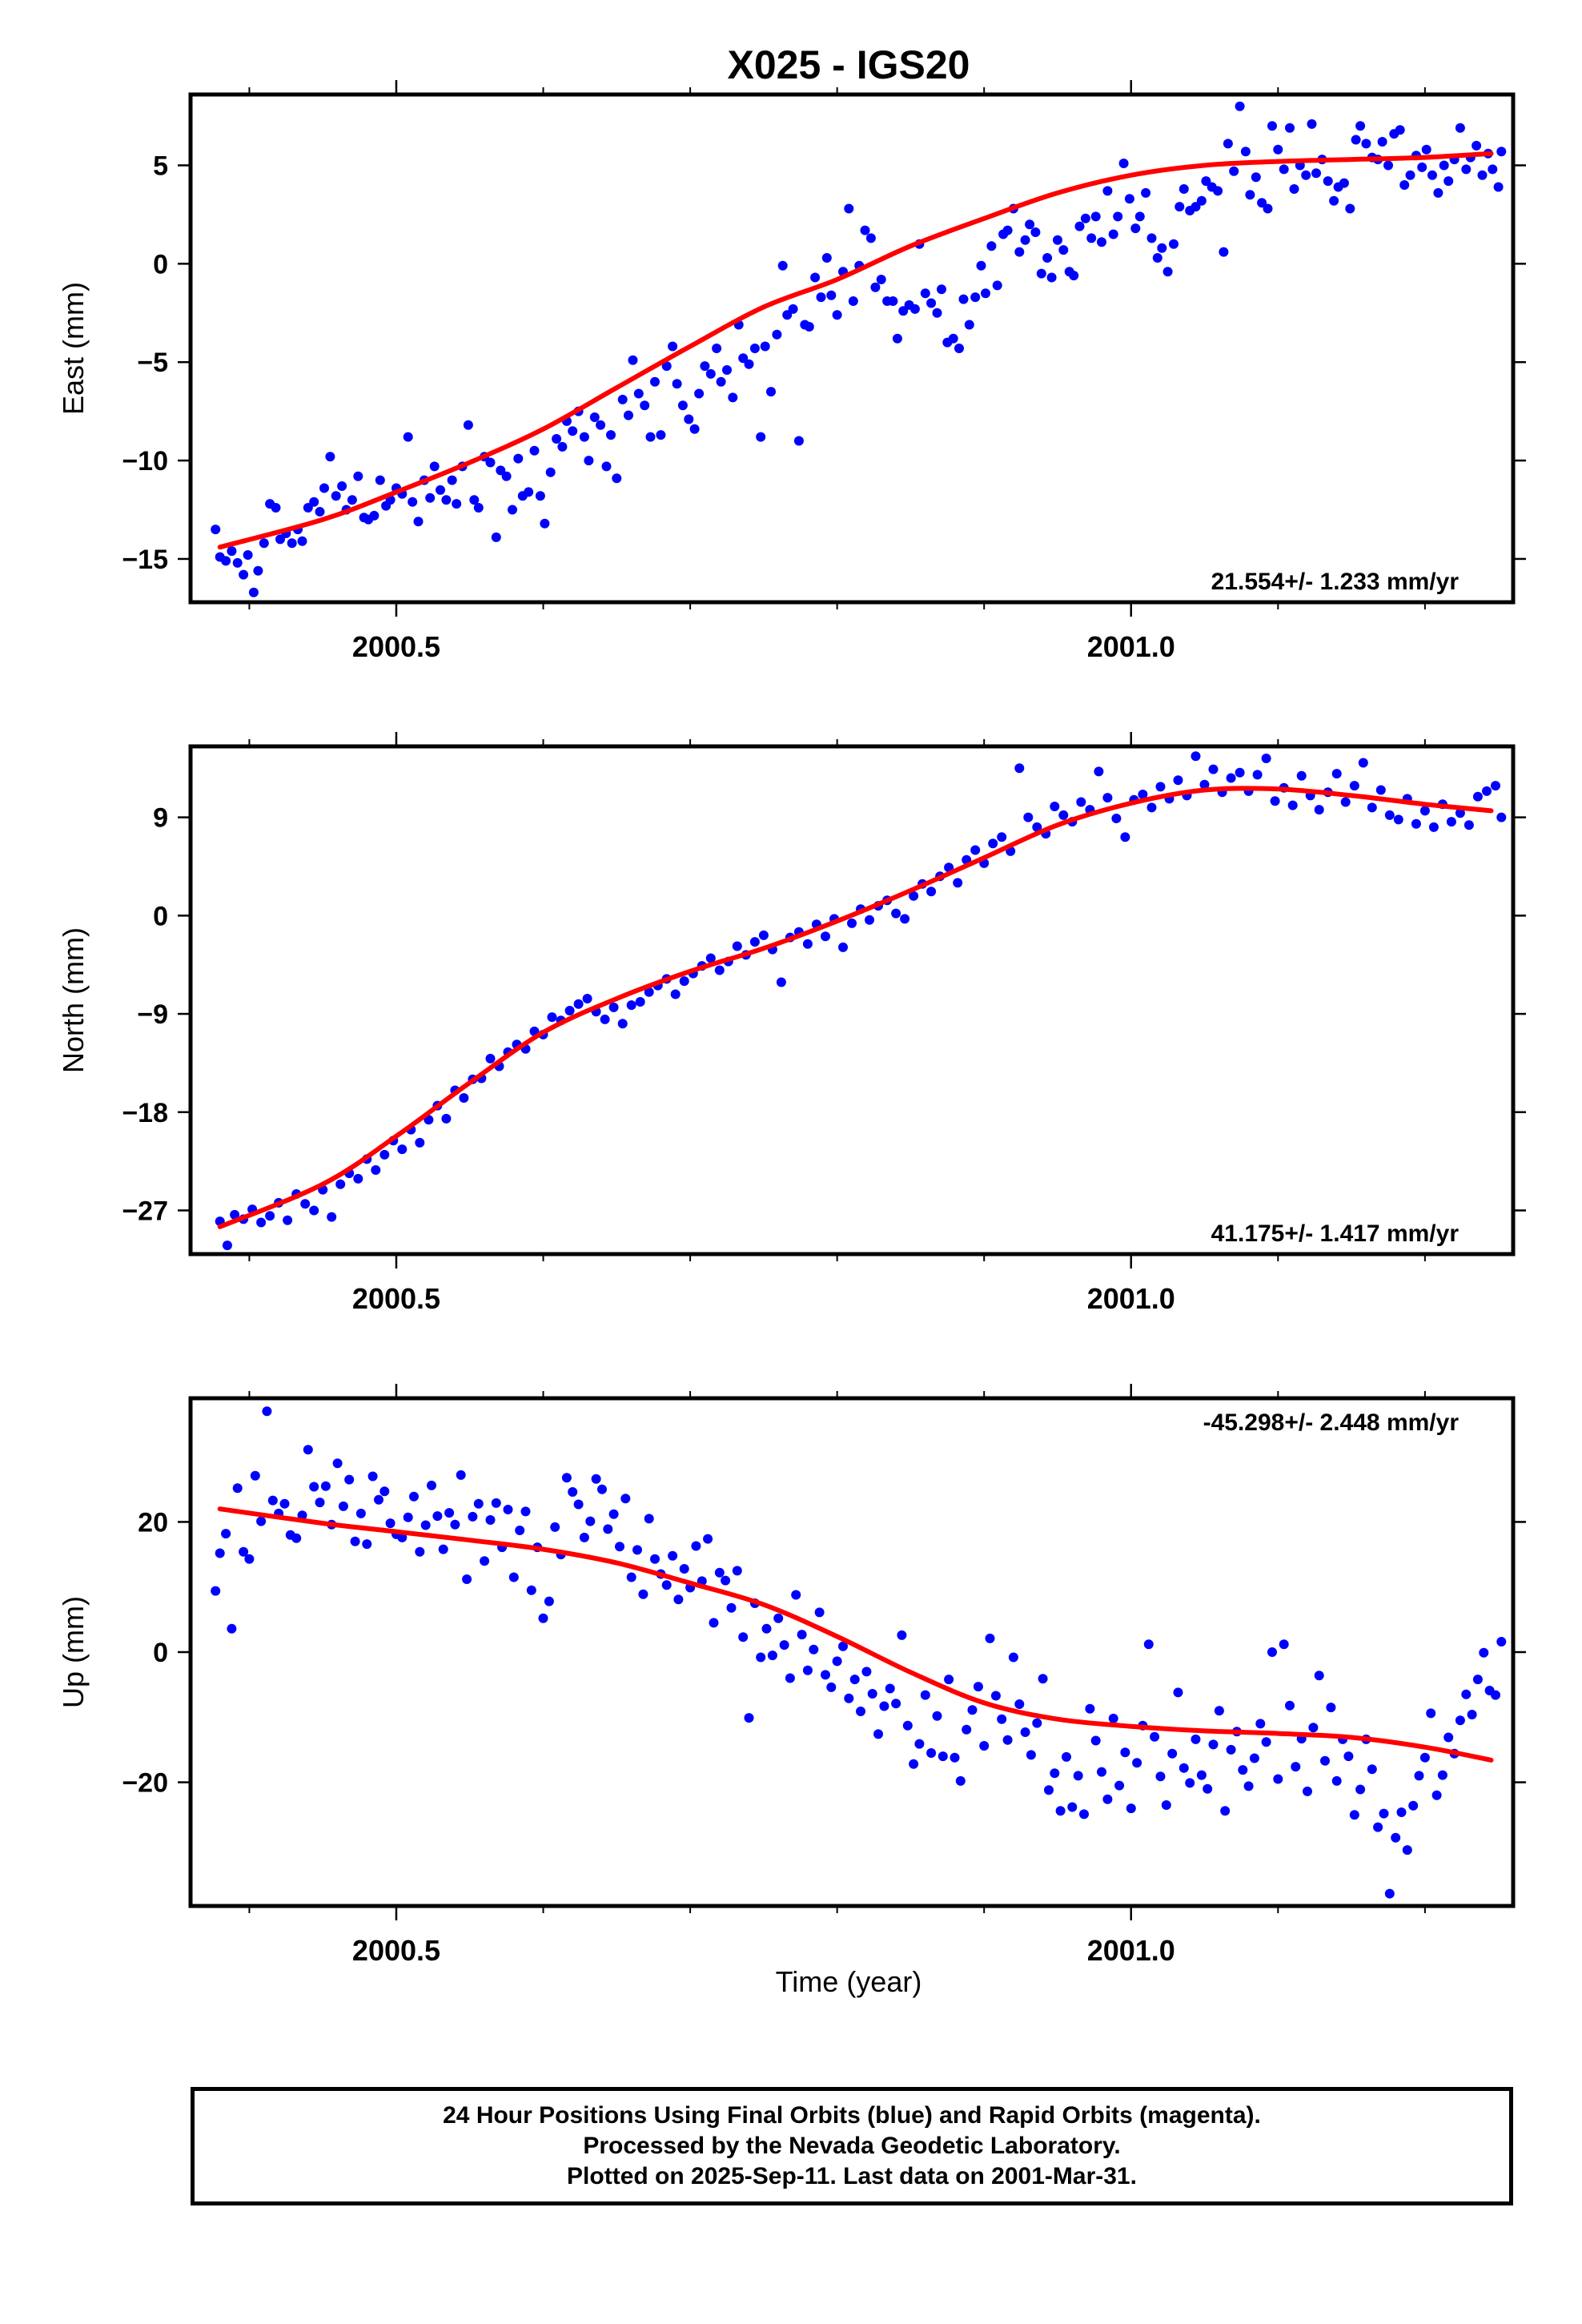 This screenshot has height=2324, width=1582. What do you see at coordinates (153, 1522) in the screenshot?
I see `y-tick-label: 20` at bounding box center [153, 1522].